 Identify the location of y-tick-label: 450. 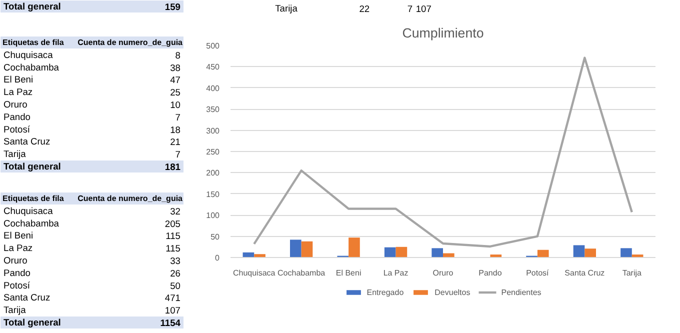
(213, 67).